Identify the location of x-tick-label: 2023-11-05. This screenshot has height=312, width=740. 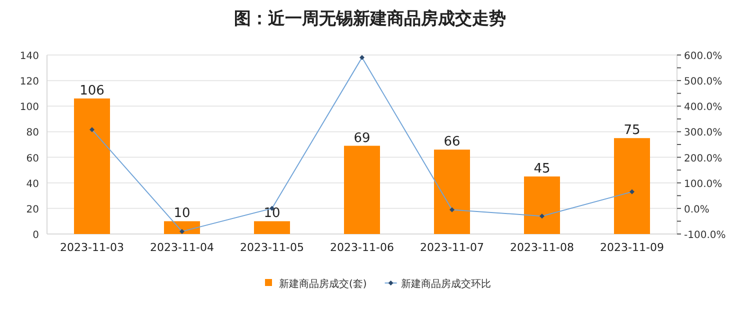
(272, 247).